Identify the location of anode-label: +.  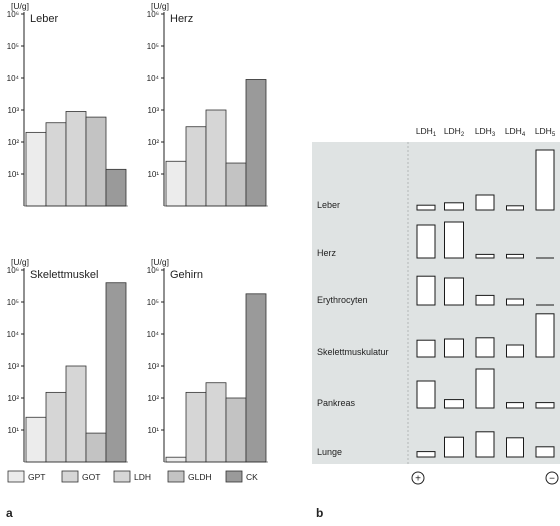
(418, 479).